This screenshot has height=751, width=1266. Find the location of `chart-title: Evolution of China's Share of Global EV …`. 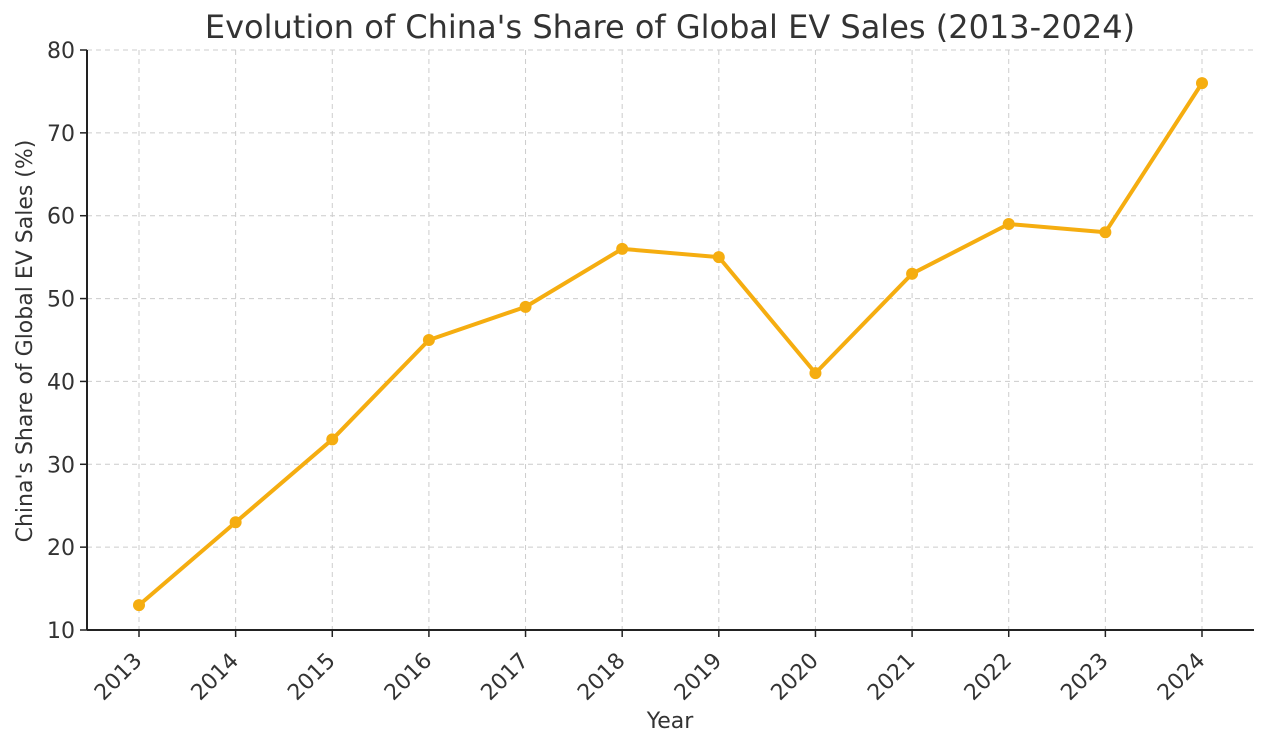

chart-title: Evolution of China's Share of Global EV … is located at coordinates (670, 27).